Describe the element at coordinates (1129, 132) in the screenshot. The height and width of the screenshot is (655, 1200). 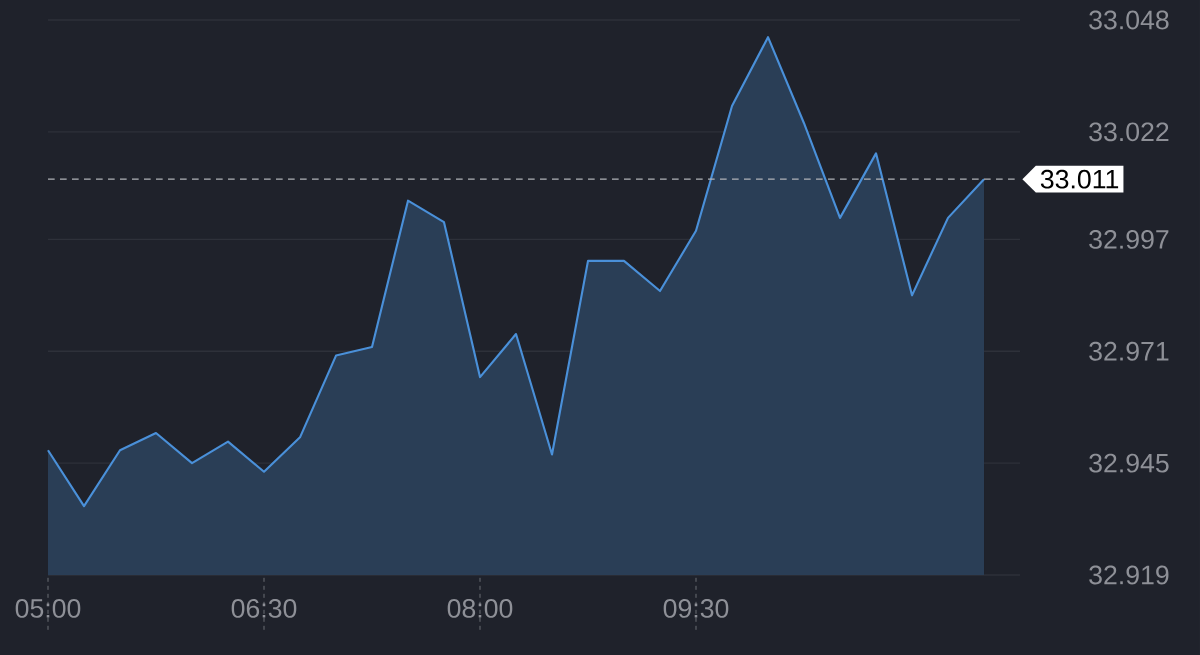
I see `y-tick-label: 33.022` at that location.